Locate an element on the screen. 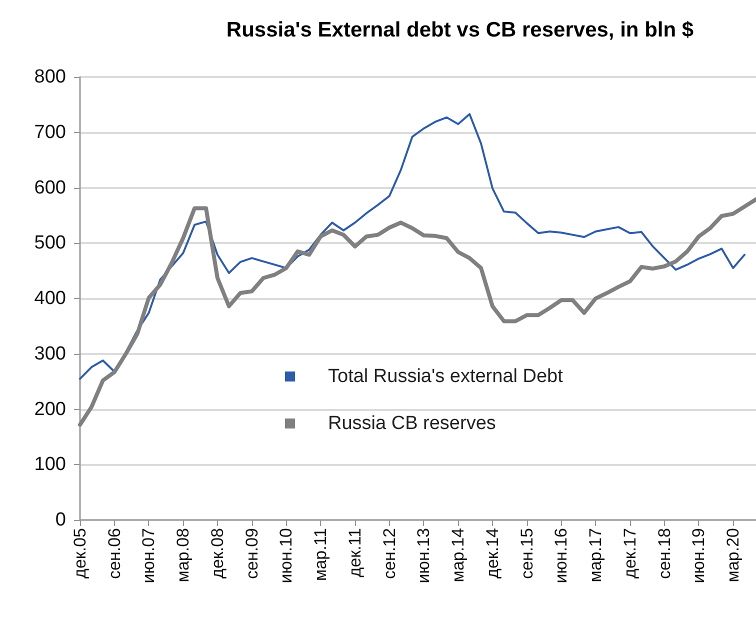 Image resolution: width=756 pixels, height=619 pixels. x-tick-label: сен.12 is located at coordinates (389, 553).